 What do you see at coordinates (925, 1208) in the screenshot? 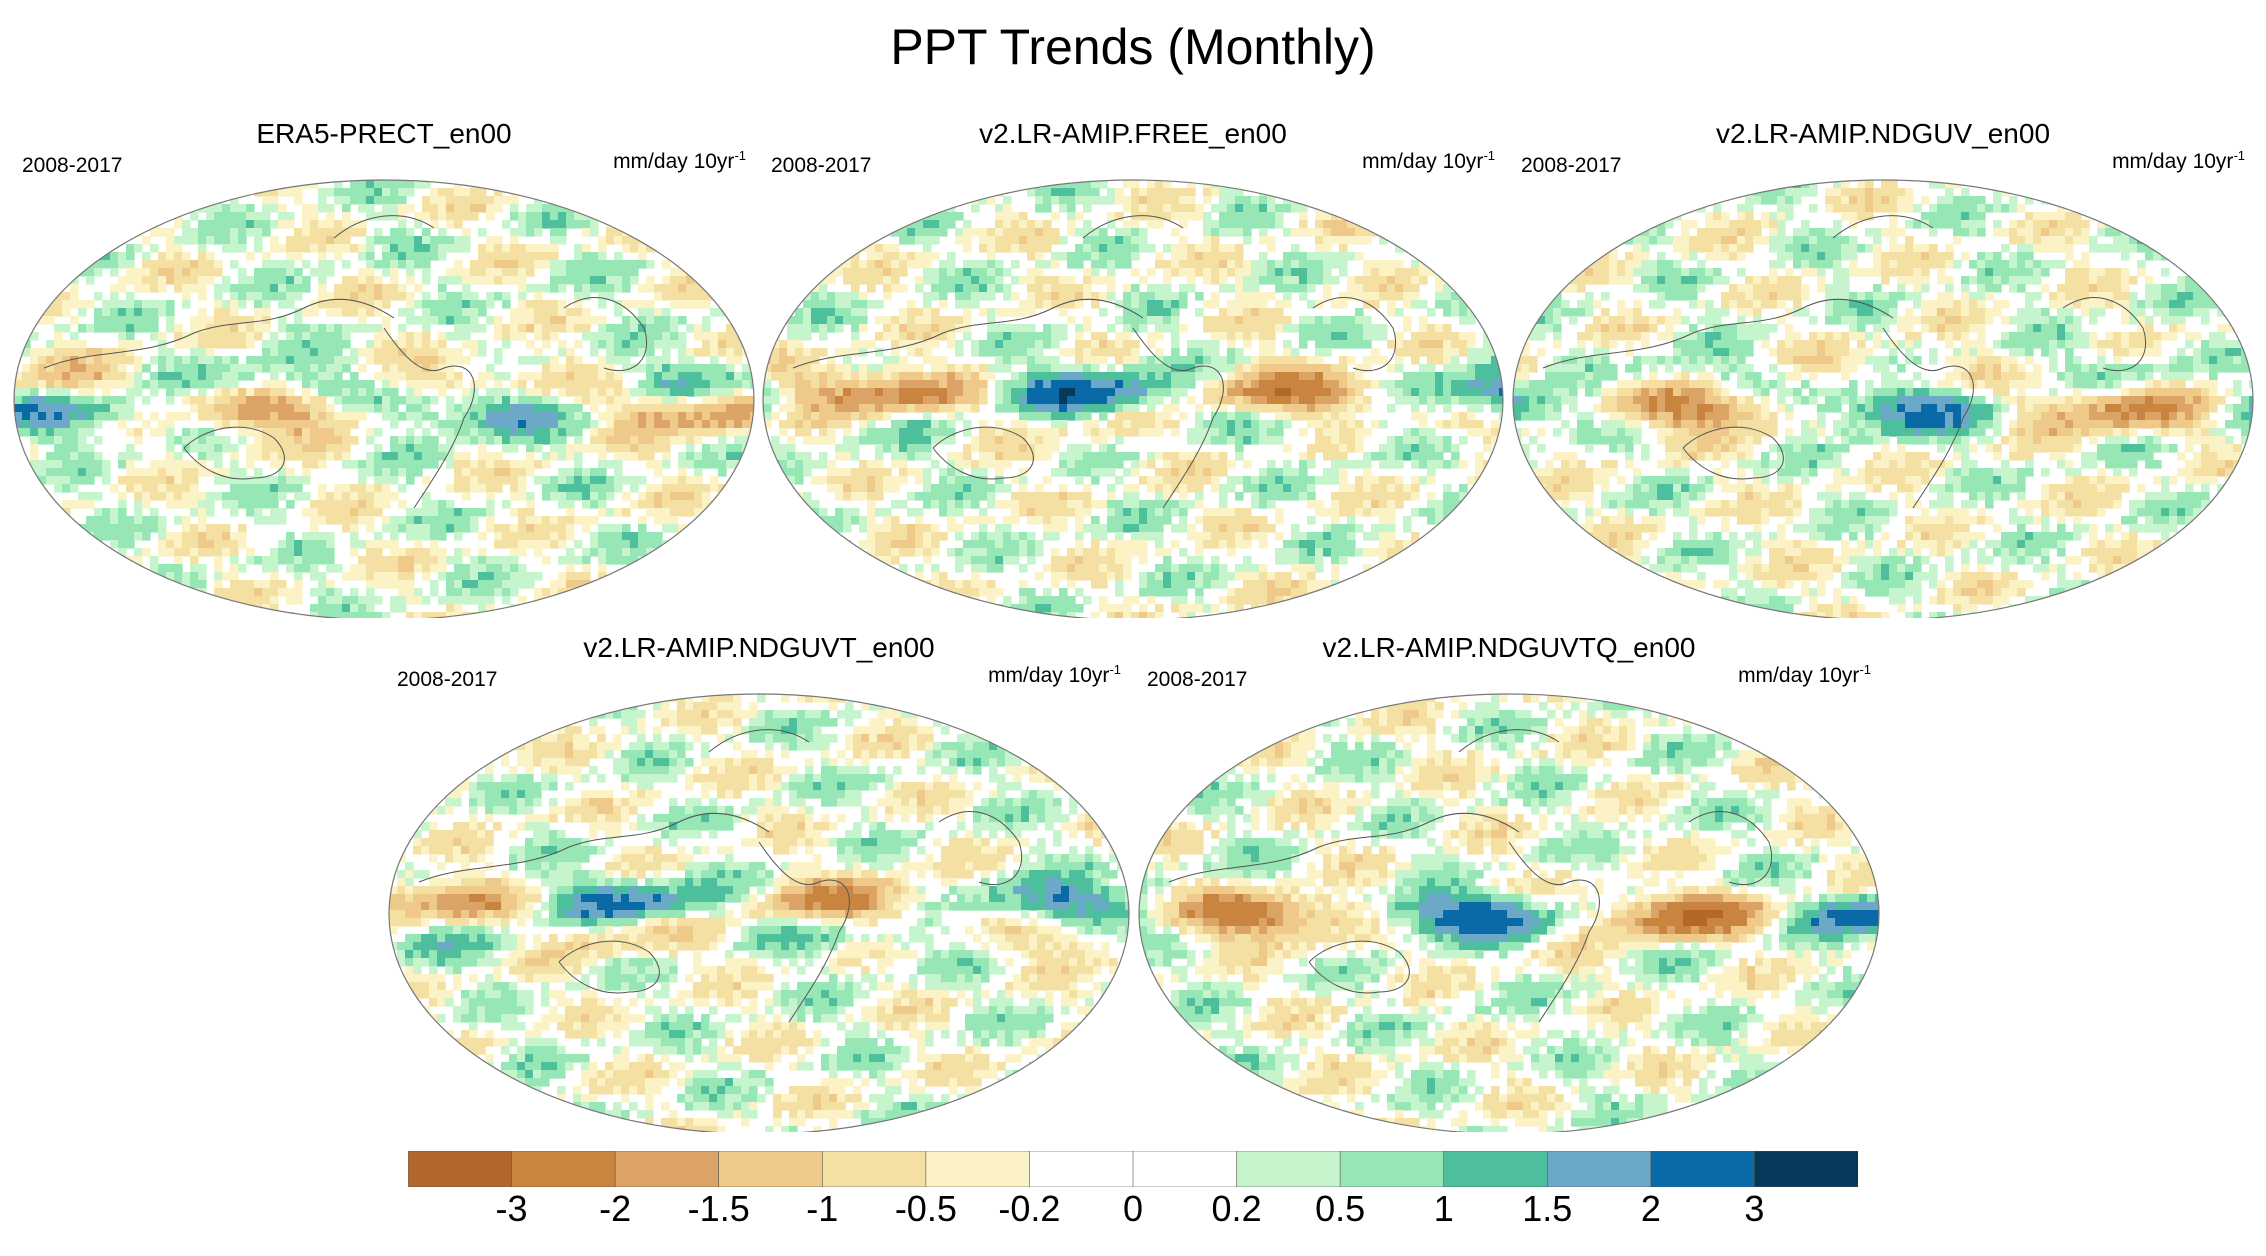
I see `colorbar-tick-label: -0.5` at bounding box center [925, 1208].